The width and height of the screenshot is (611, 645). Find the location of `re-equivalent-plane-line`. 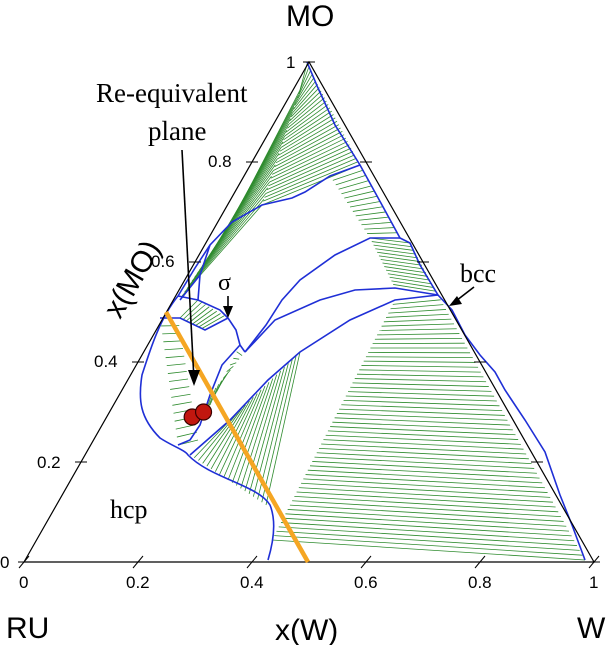

re-equivalent-plane-line is located at coordinates (237, 437).